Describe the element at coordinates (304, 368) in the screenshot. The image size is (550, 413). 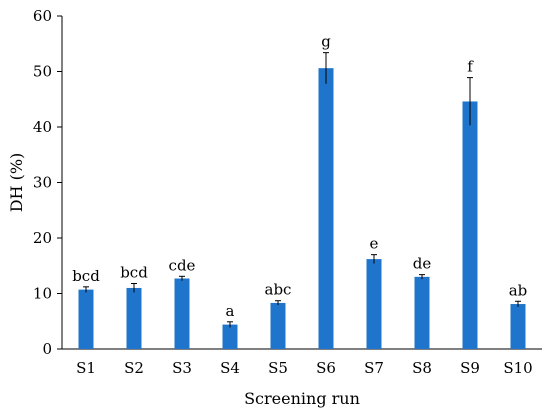
I see `x-ticks: S1 S2 S3 S4 S5 S6 S7 S8 S9 S10` at that location.